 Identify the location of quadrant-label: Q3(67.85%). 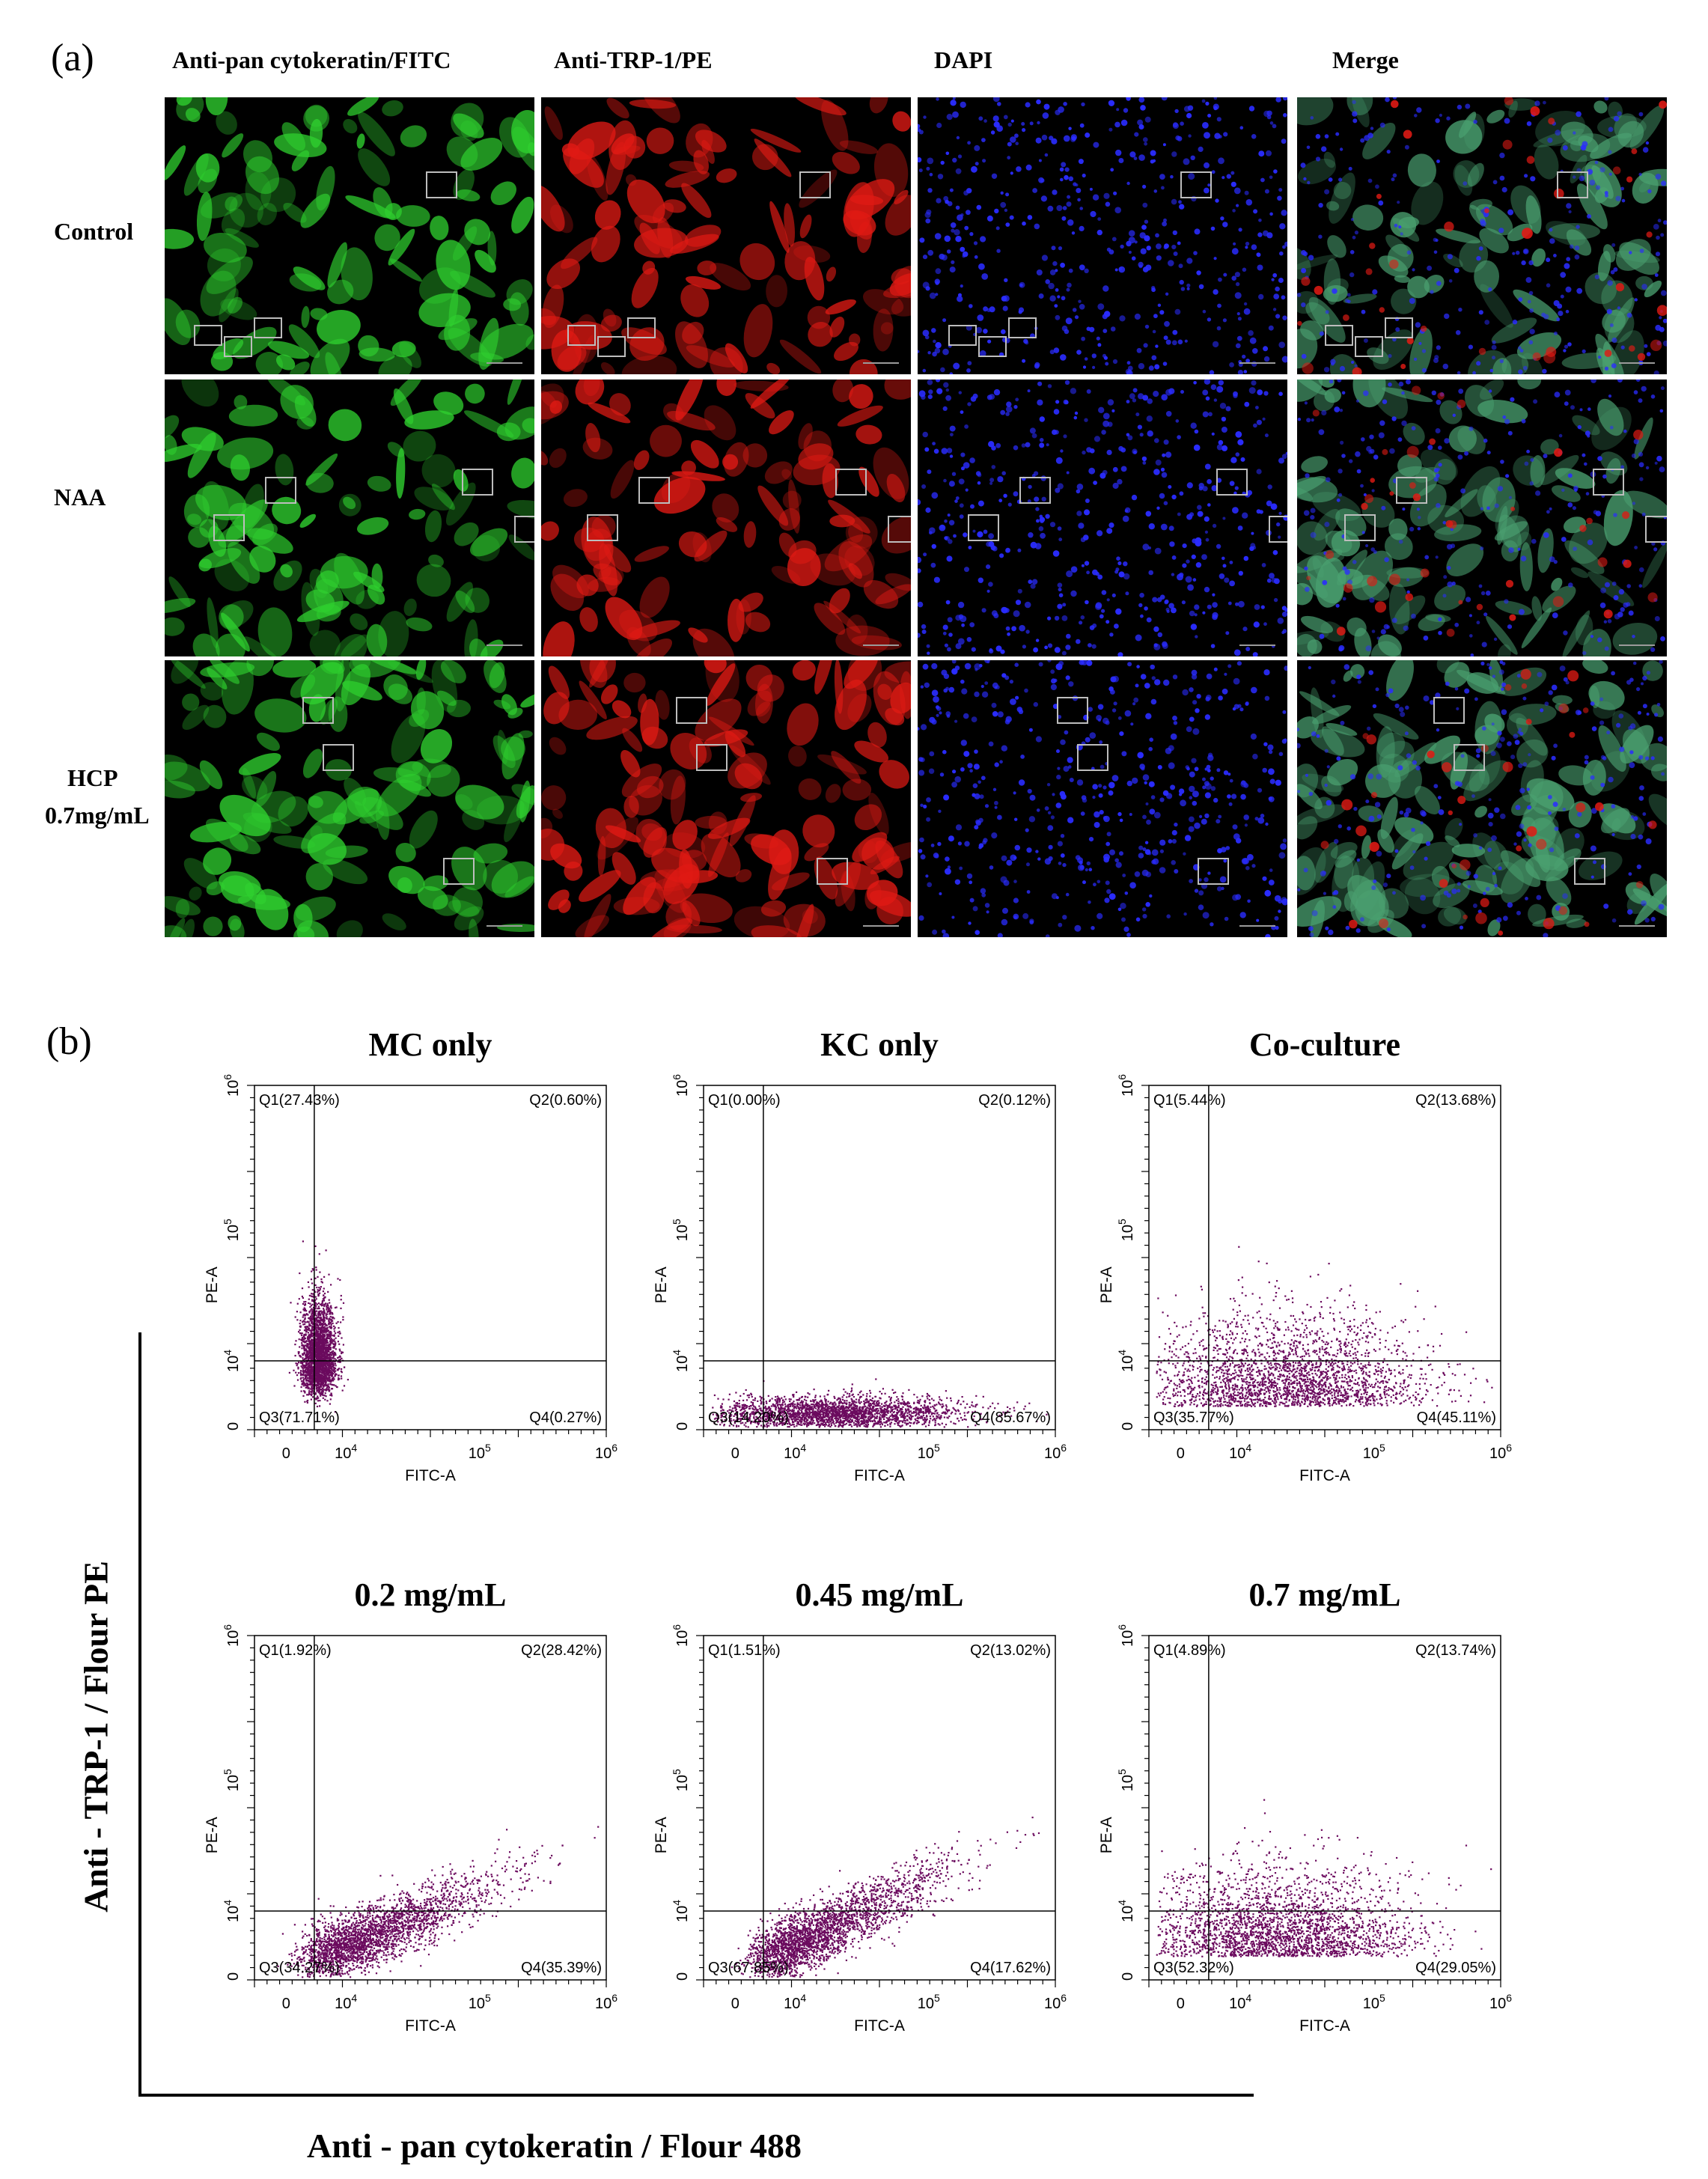
(748, 1968).